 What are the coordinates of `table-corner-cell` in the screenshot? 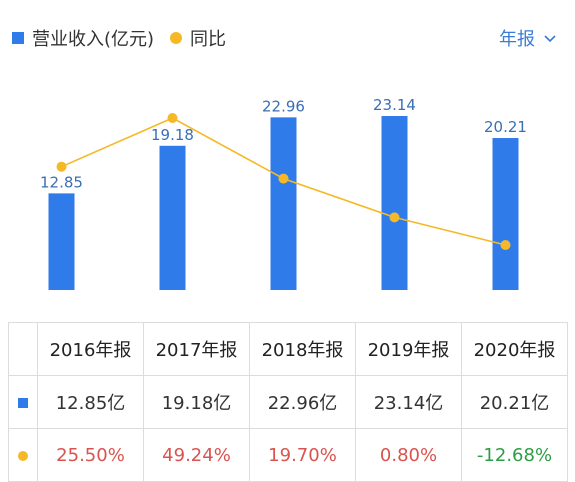 It's located at (23, 349).